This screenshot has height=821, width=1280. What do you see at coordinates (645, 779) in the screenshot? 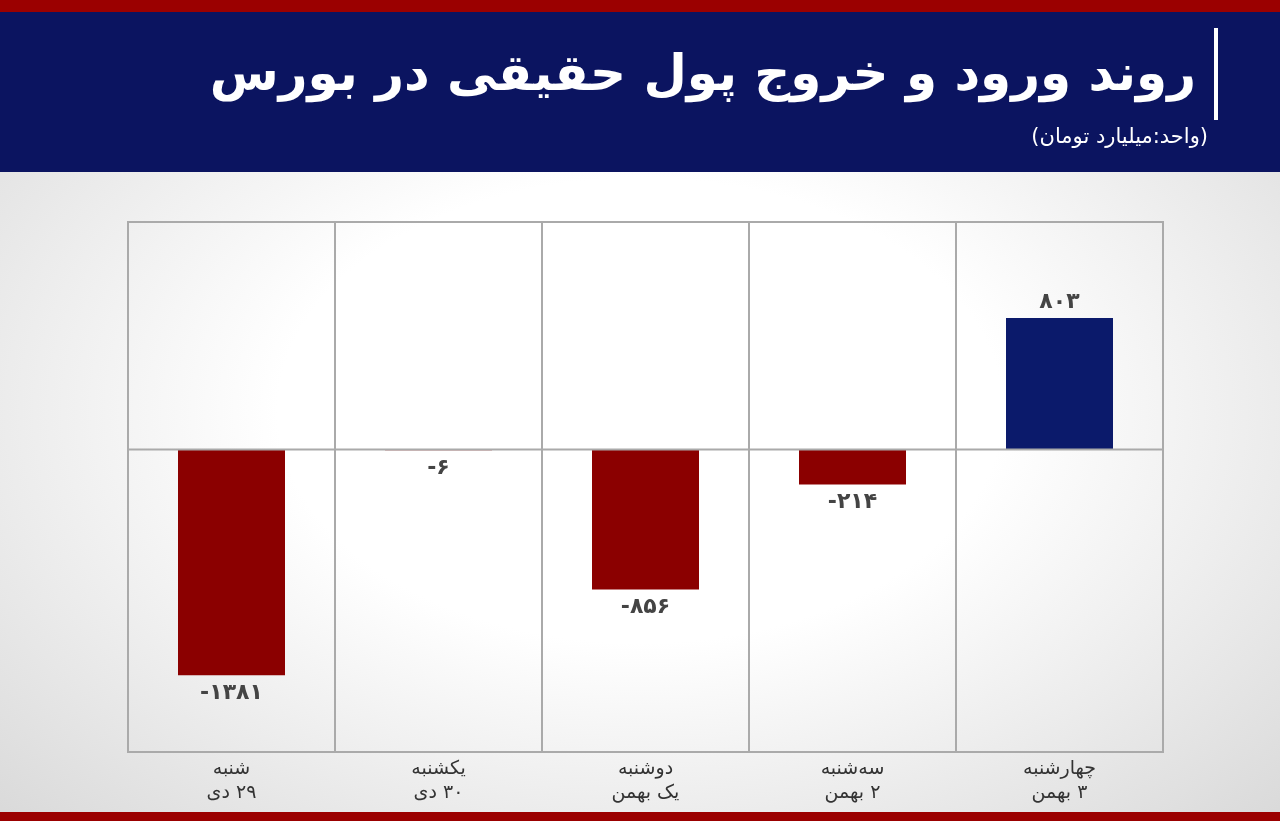
I see `x-tick-label: دوشنبه یک بهمن` at bounding box center [645, 779].